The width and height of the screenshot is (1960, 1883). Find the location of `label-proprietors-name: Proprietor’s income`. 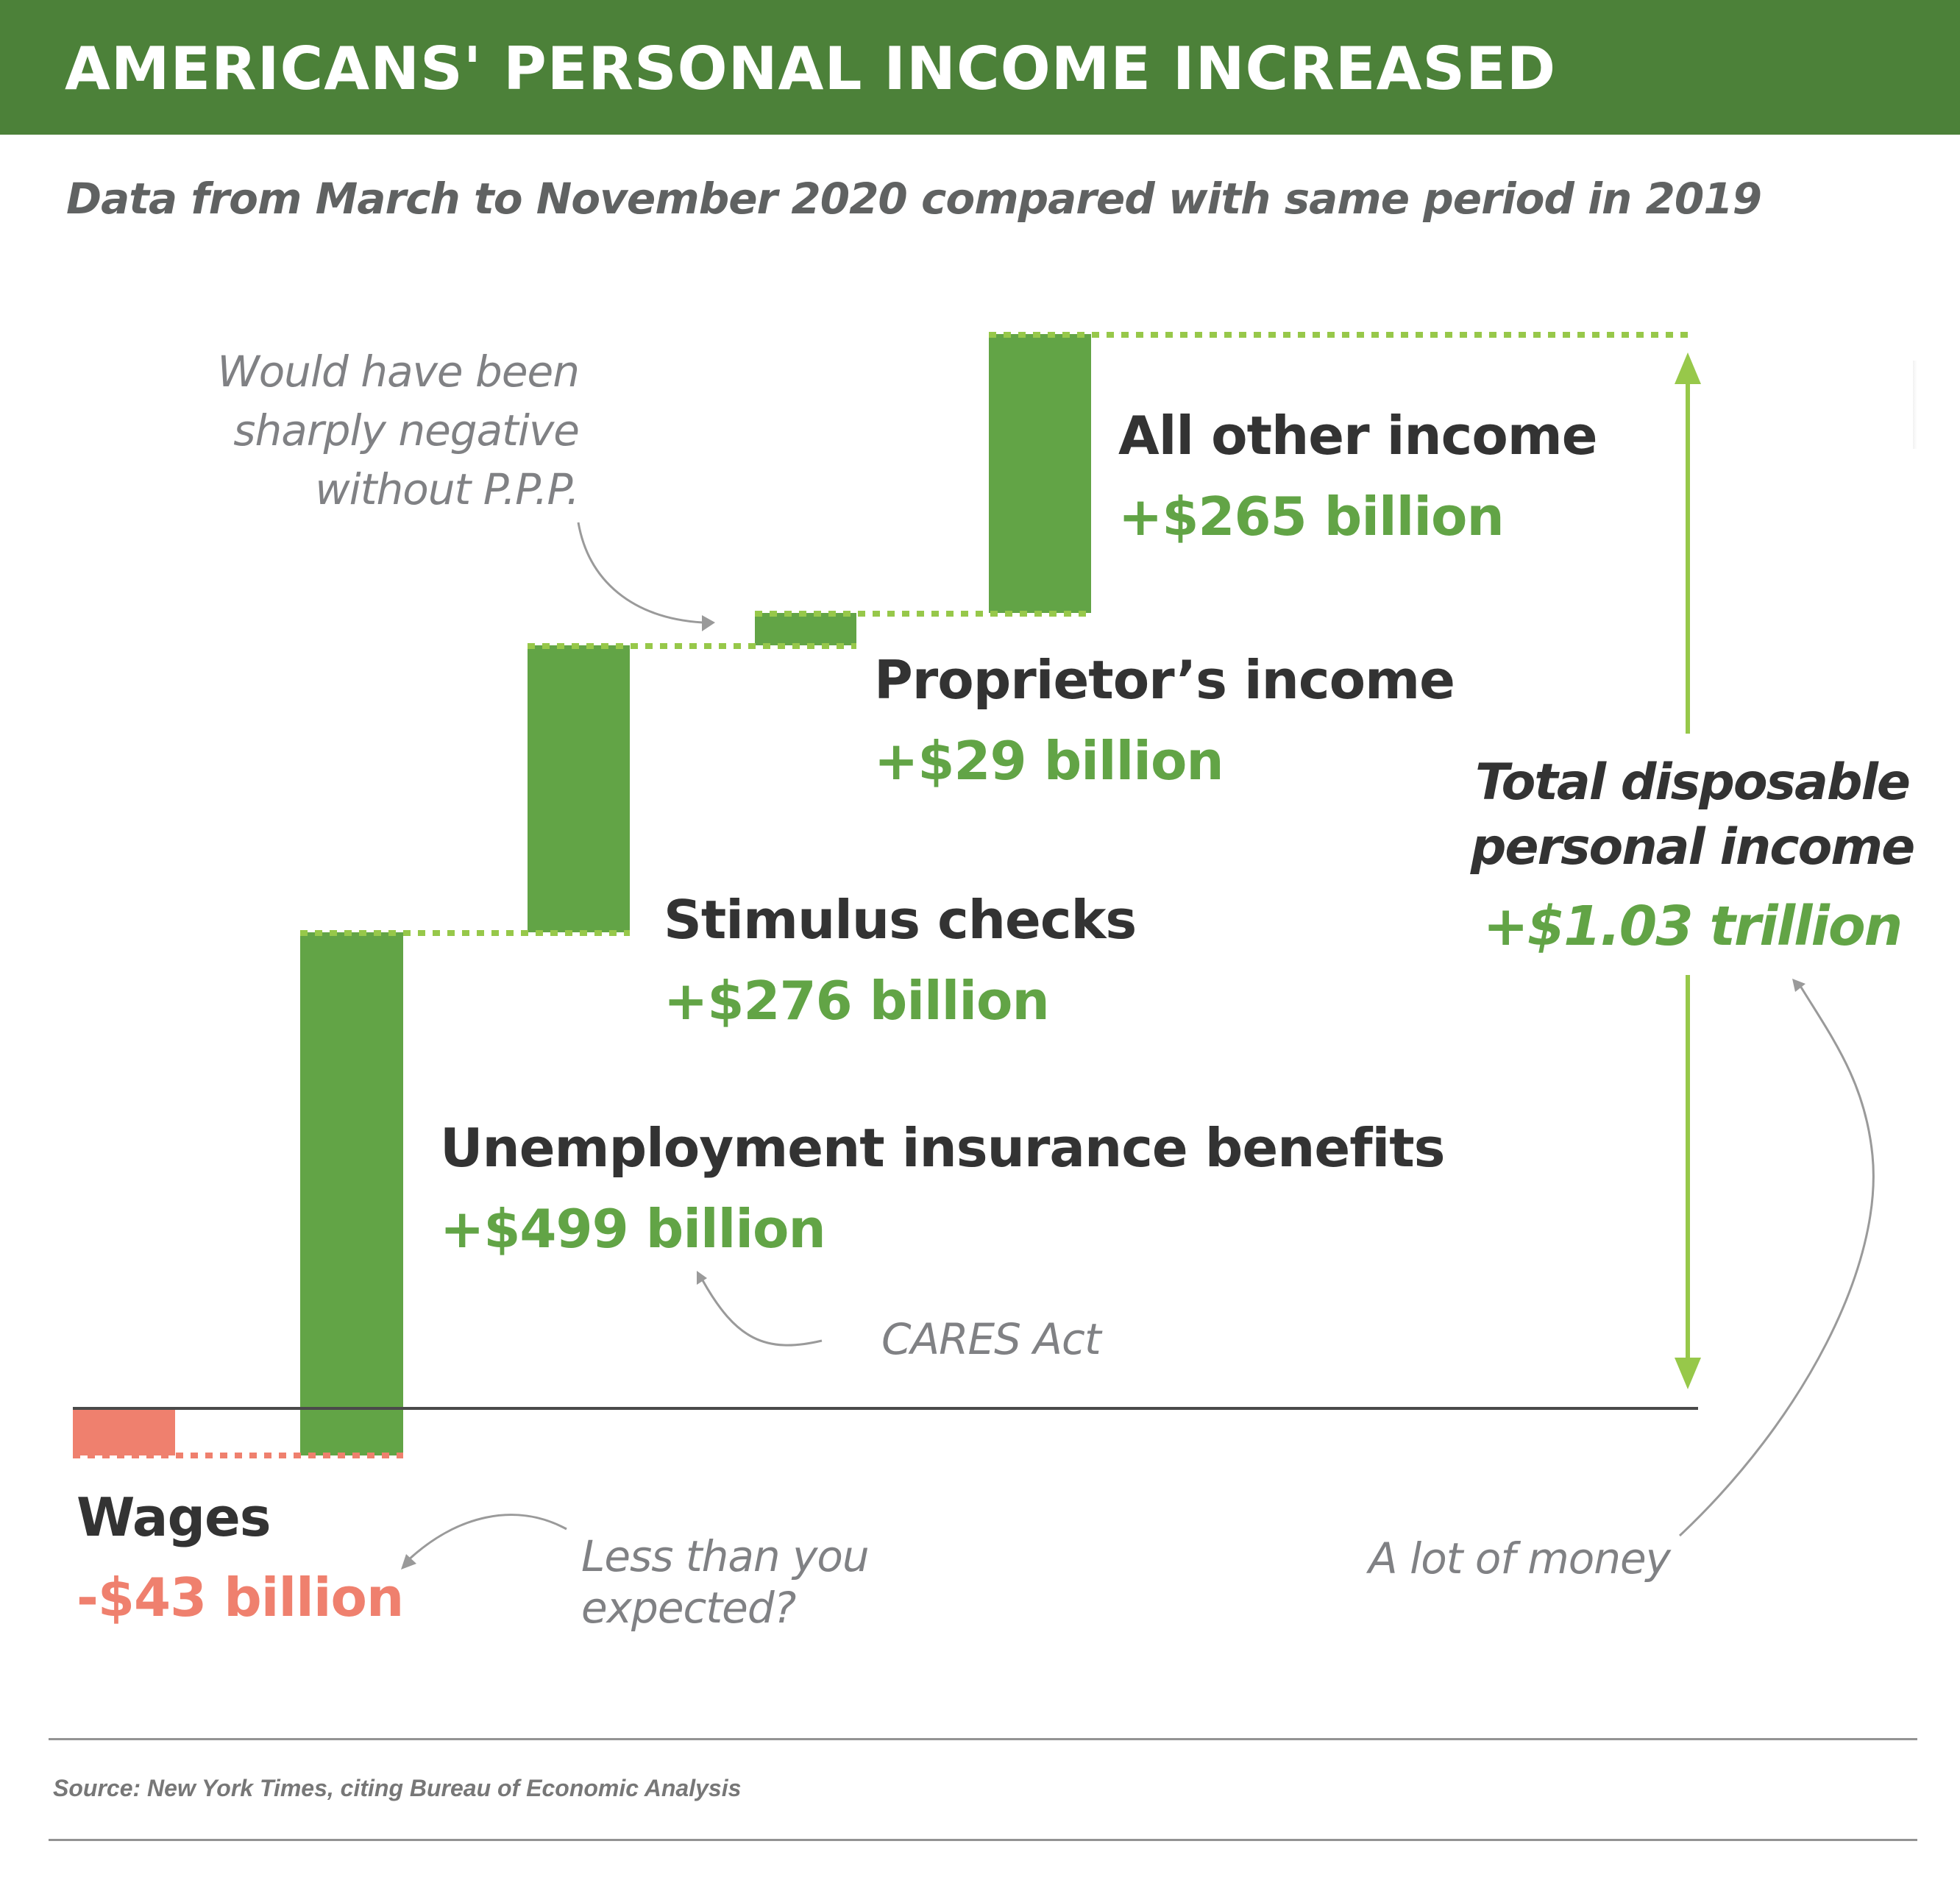

label-proprietors-name: Proprietor’s income is located at coordinates (1164, 680).